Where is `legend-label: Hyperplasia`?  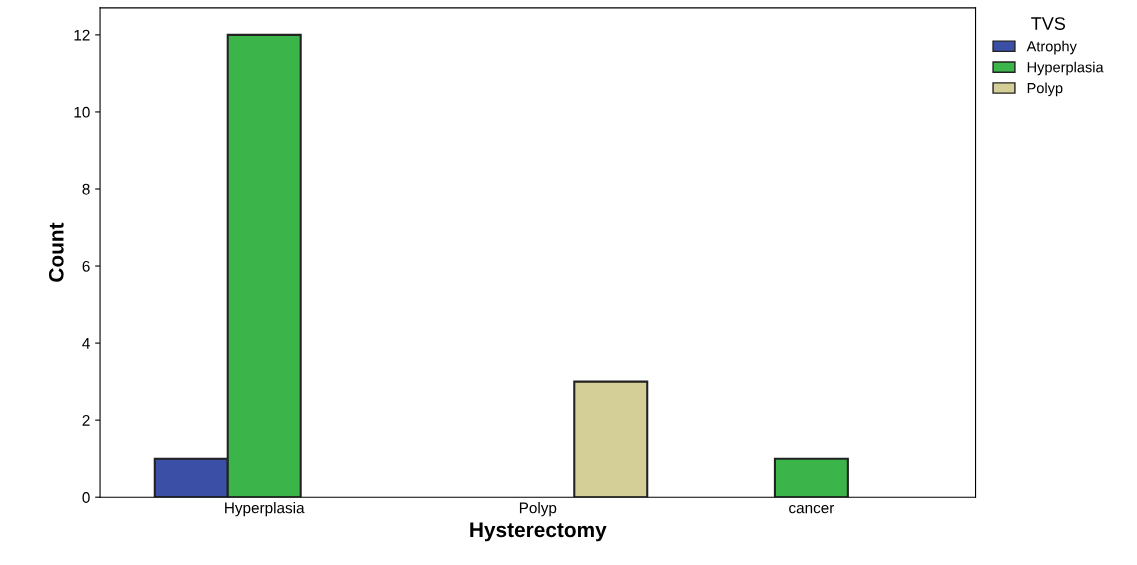
legend-label: Hyperplasia is located at coordinates (1065, 68).